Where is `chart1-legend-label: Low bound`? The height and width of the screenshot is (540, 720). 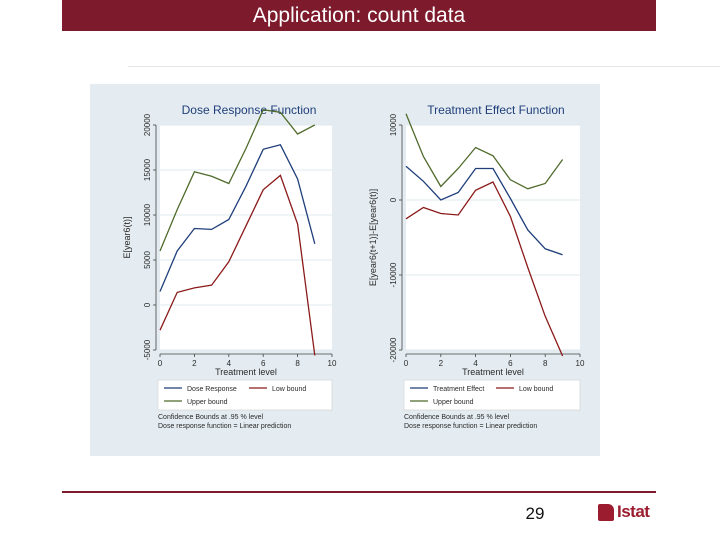 chart1-legend-label: Low bound is located at coordinates (289, 389).